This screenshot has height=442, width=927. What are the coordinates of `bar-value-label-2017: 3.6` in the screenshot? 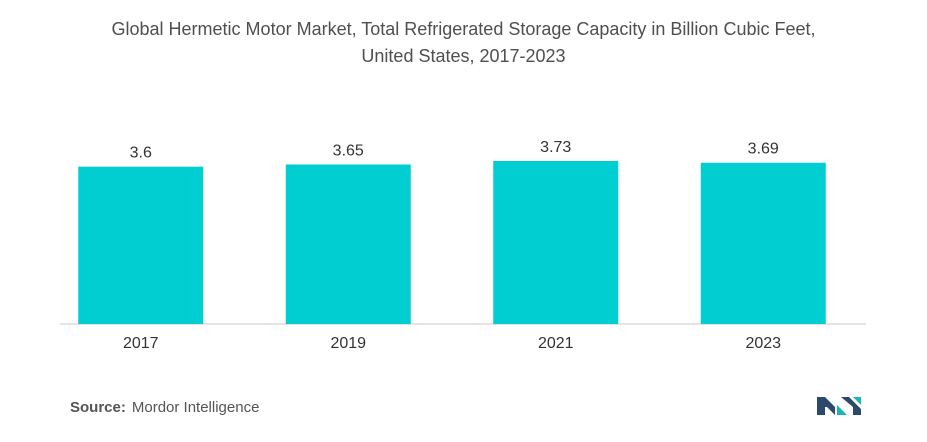 It's located at (141, 153).